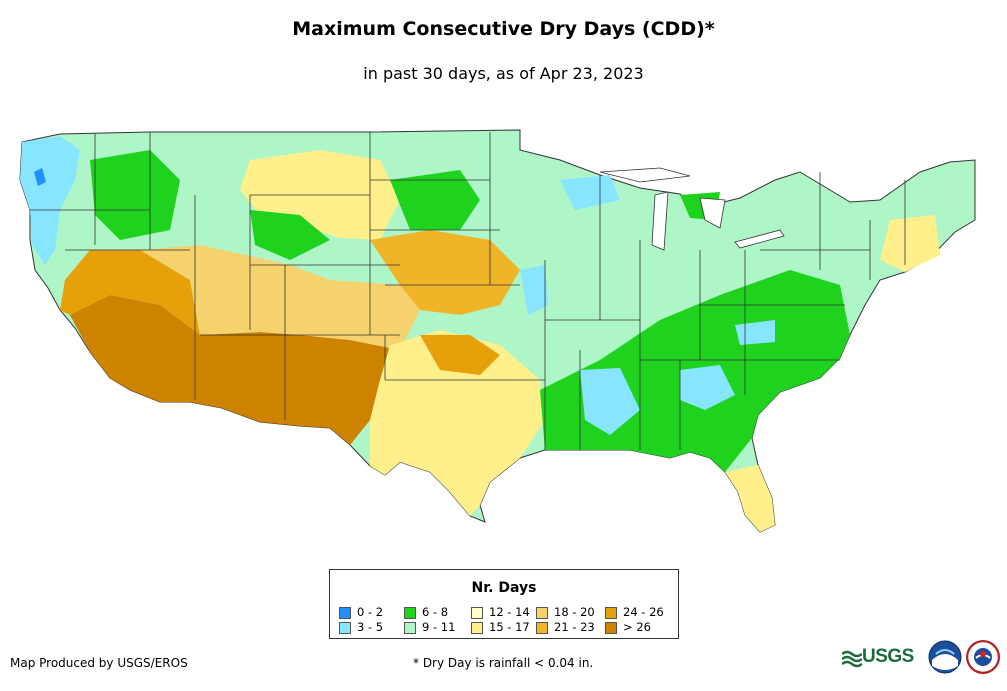  What do you see at coordinates (534, 290) in the screenshot?
I see `region-missouri-blue` at bounding box center [534, 290].